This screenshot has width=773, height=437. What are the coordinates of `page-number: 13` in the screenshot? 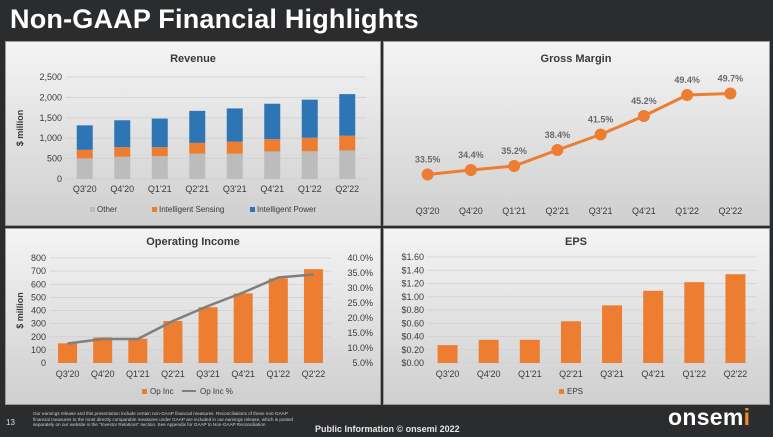 It's located at (10, 422).